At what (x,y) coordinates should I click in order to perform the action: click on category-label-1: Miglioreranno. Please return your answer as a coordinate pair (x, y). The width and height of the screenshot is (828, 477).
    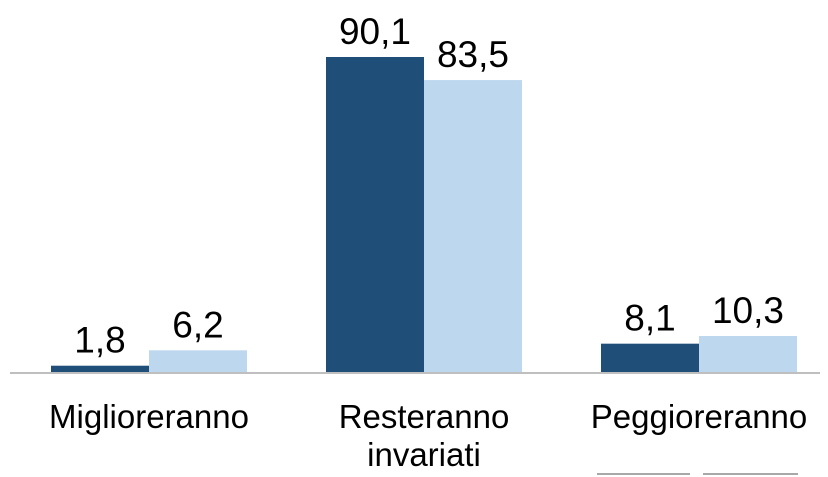
    Looking at the image, I should click on (149, 416).